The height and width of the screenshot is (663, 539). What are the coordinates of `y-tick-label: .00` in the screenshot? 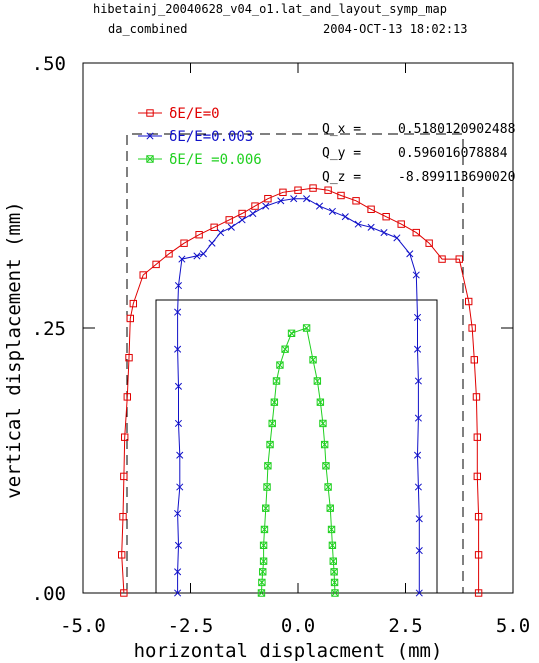 It's located at (49, 594).